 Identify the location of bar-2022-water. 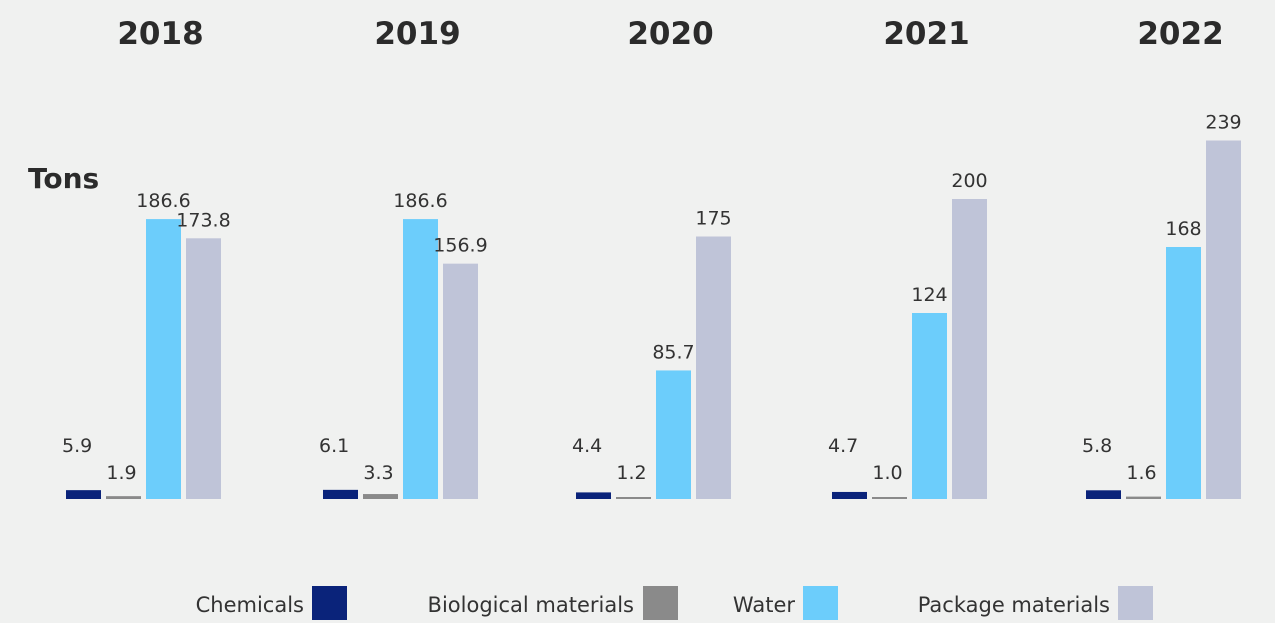
(1183, 373).